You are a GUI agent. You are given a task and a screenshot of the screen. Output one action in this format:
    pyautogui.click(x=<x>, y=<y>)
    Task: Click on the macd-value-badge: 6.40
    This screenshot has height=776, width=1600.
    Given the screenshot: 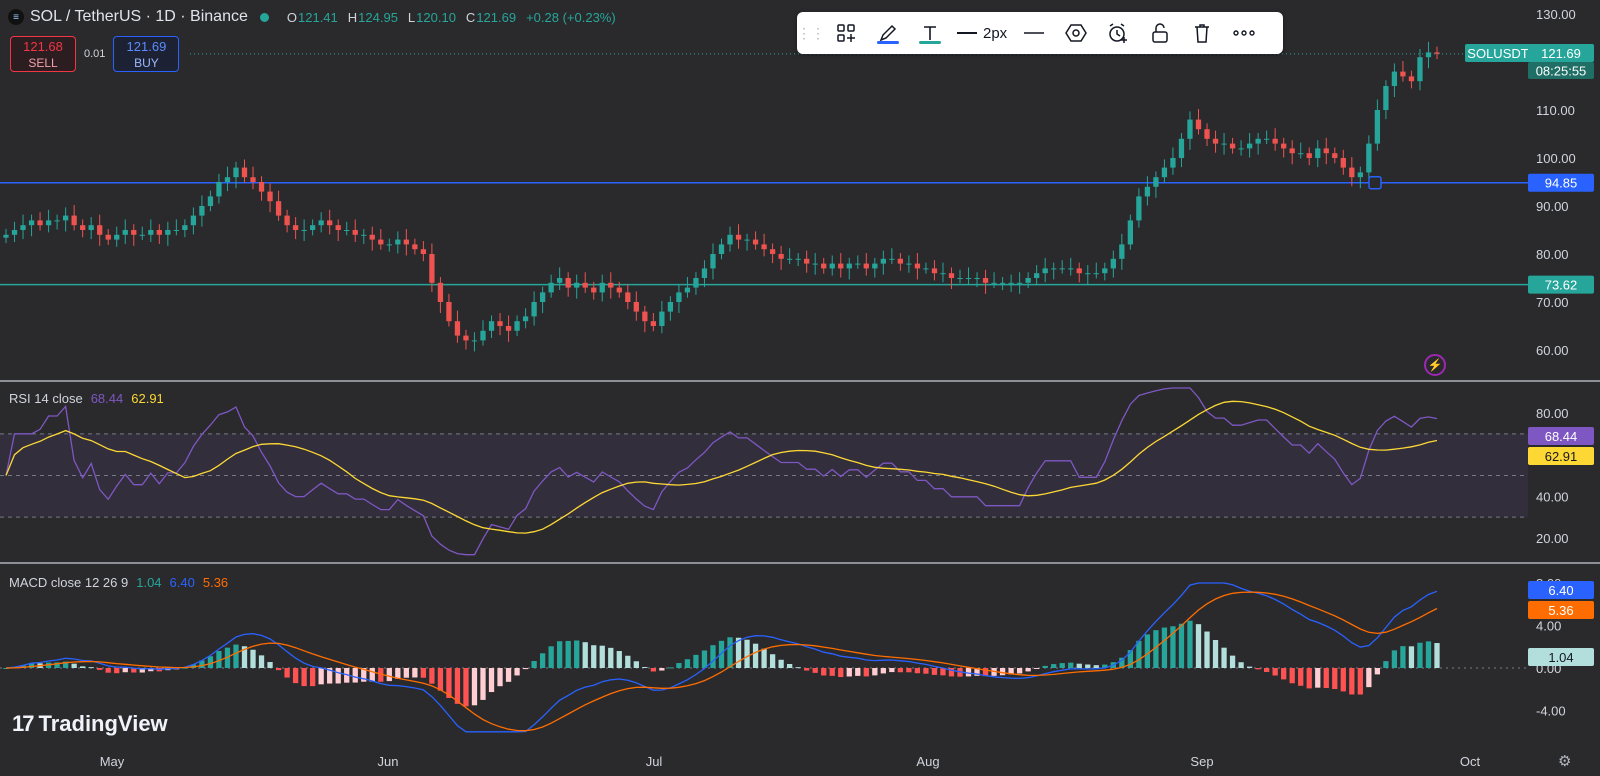 What is the action you would take?
    pyautogui.click(x=1560, y=590)
    